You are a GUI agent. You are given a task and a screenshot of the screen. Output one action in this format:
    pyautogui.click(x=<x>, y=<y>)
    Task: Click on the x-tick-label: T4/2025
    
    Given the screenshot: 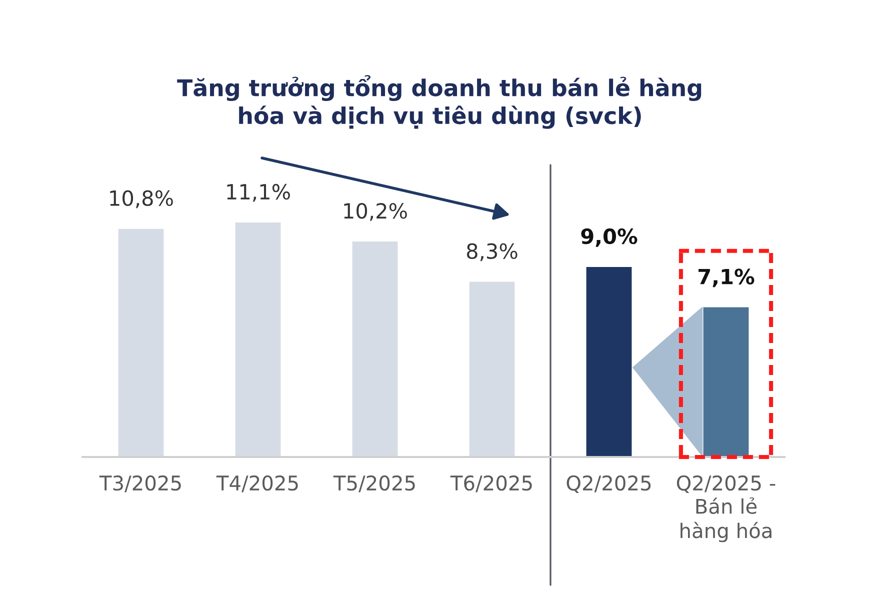 What is the action you would take?
    pyautogui.click(x=257, y=483)
    